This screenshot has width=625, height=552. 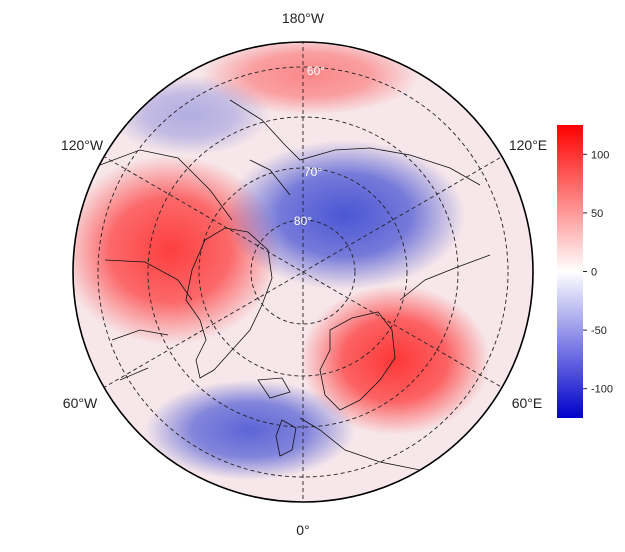 What do you see at coordinates (229, 303) in the screenshot?
I see `greenland-coast` at bounding box center [229, 303].